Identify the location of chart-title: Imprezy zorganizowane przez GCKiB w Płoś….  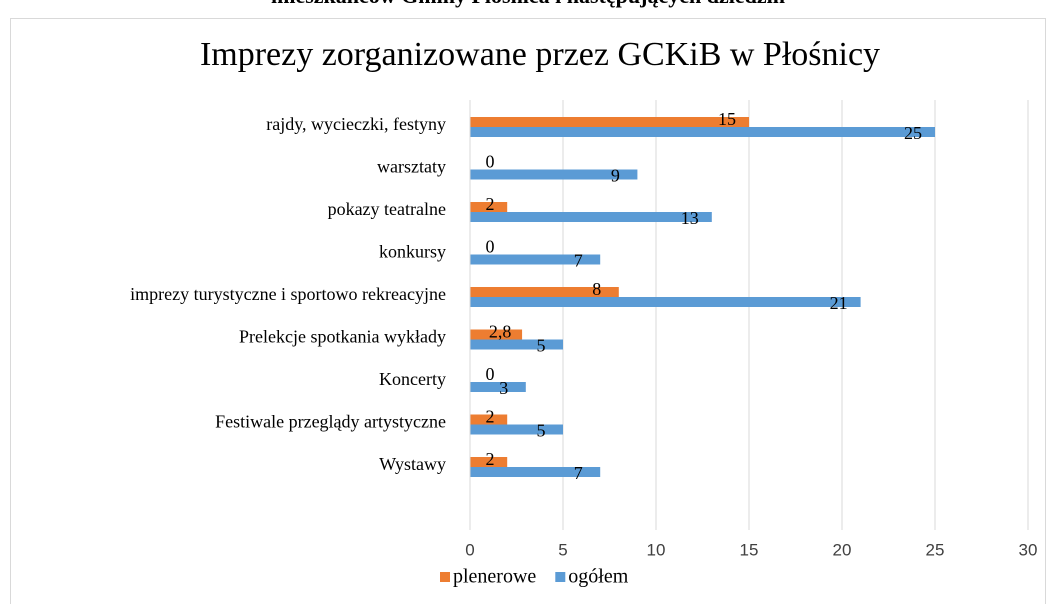
(540, 54).